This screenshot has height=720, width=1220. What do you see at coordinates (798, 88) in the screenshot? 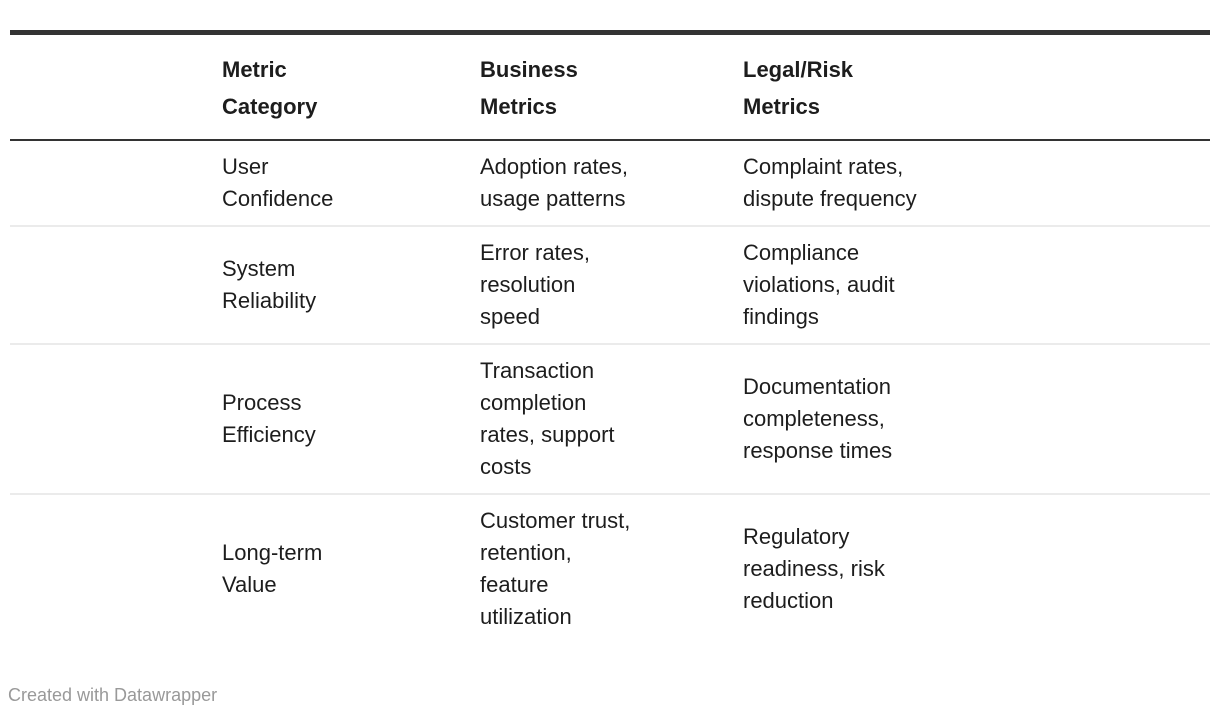
I see `column-header-label: Legal/Risk Metrics` at bounding box center [798, 88].